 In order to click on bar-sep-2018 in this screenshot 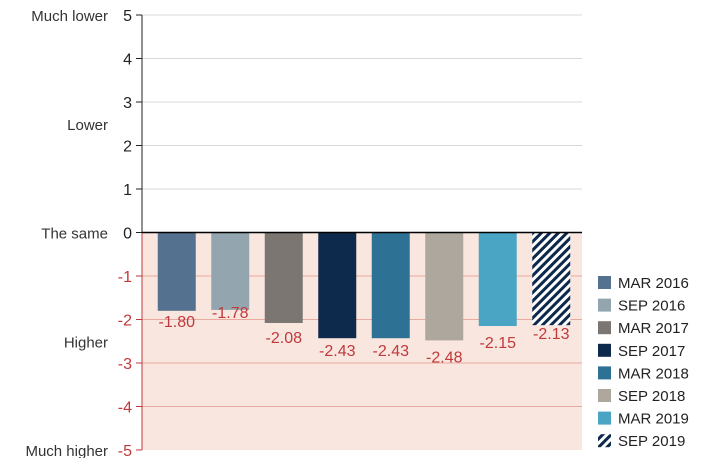, I will do `click(444, 286)`.